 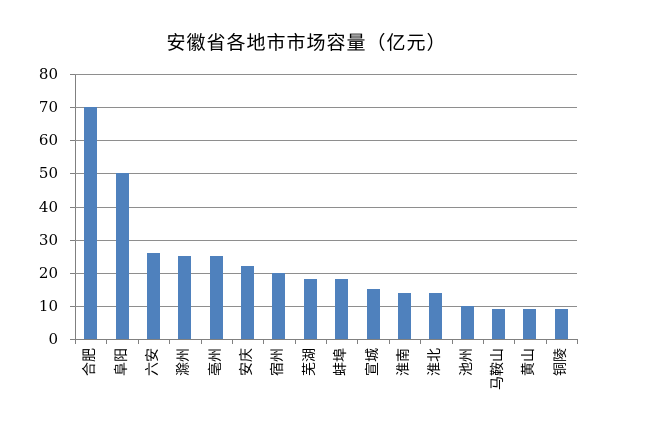 I want to click on x-axis-label: 黄山, so click(x=529, y=362).